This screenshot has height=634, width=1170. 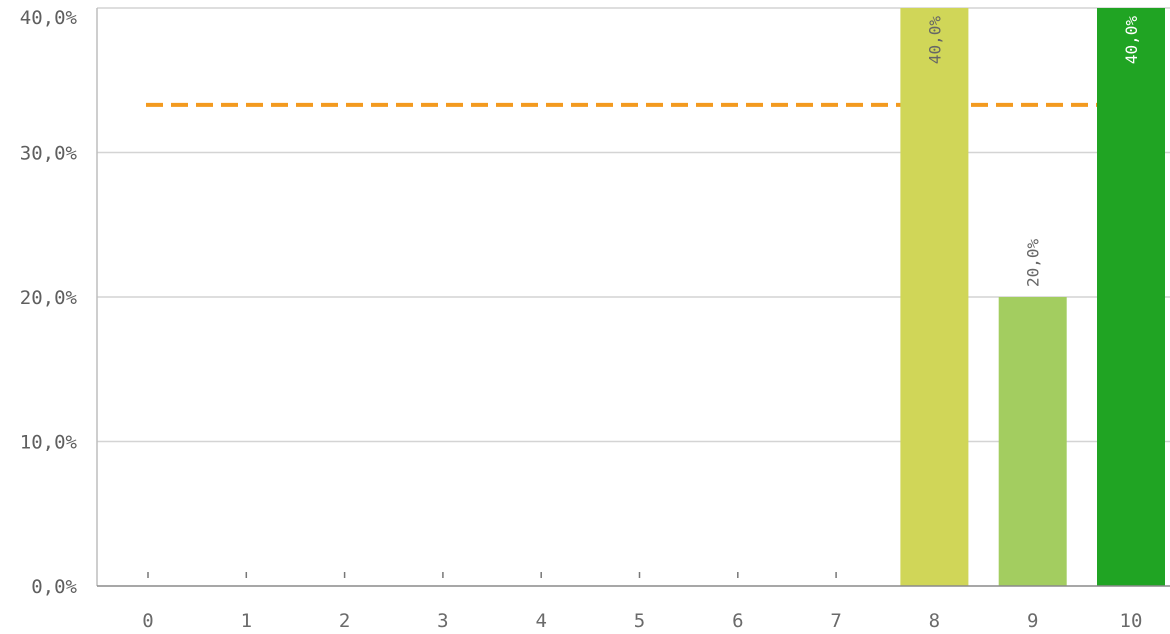 I want to click on x-tick-label: 10, so click(x=1131, y=621).